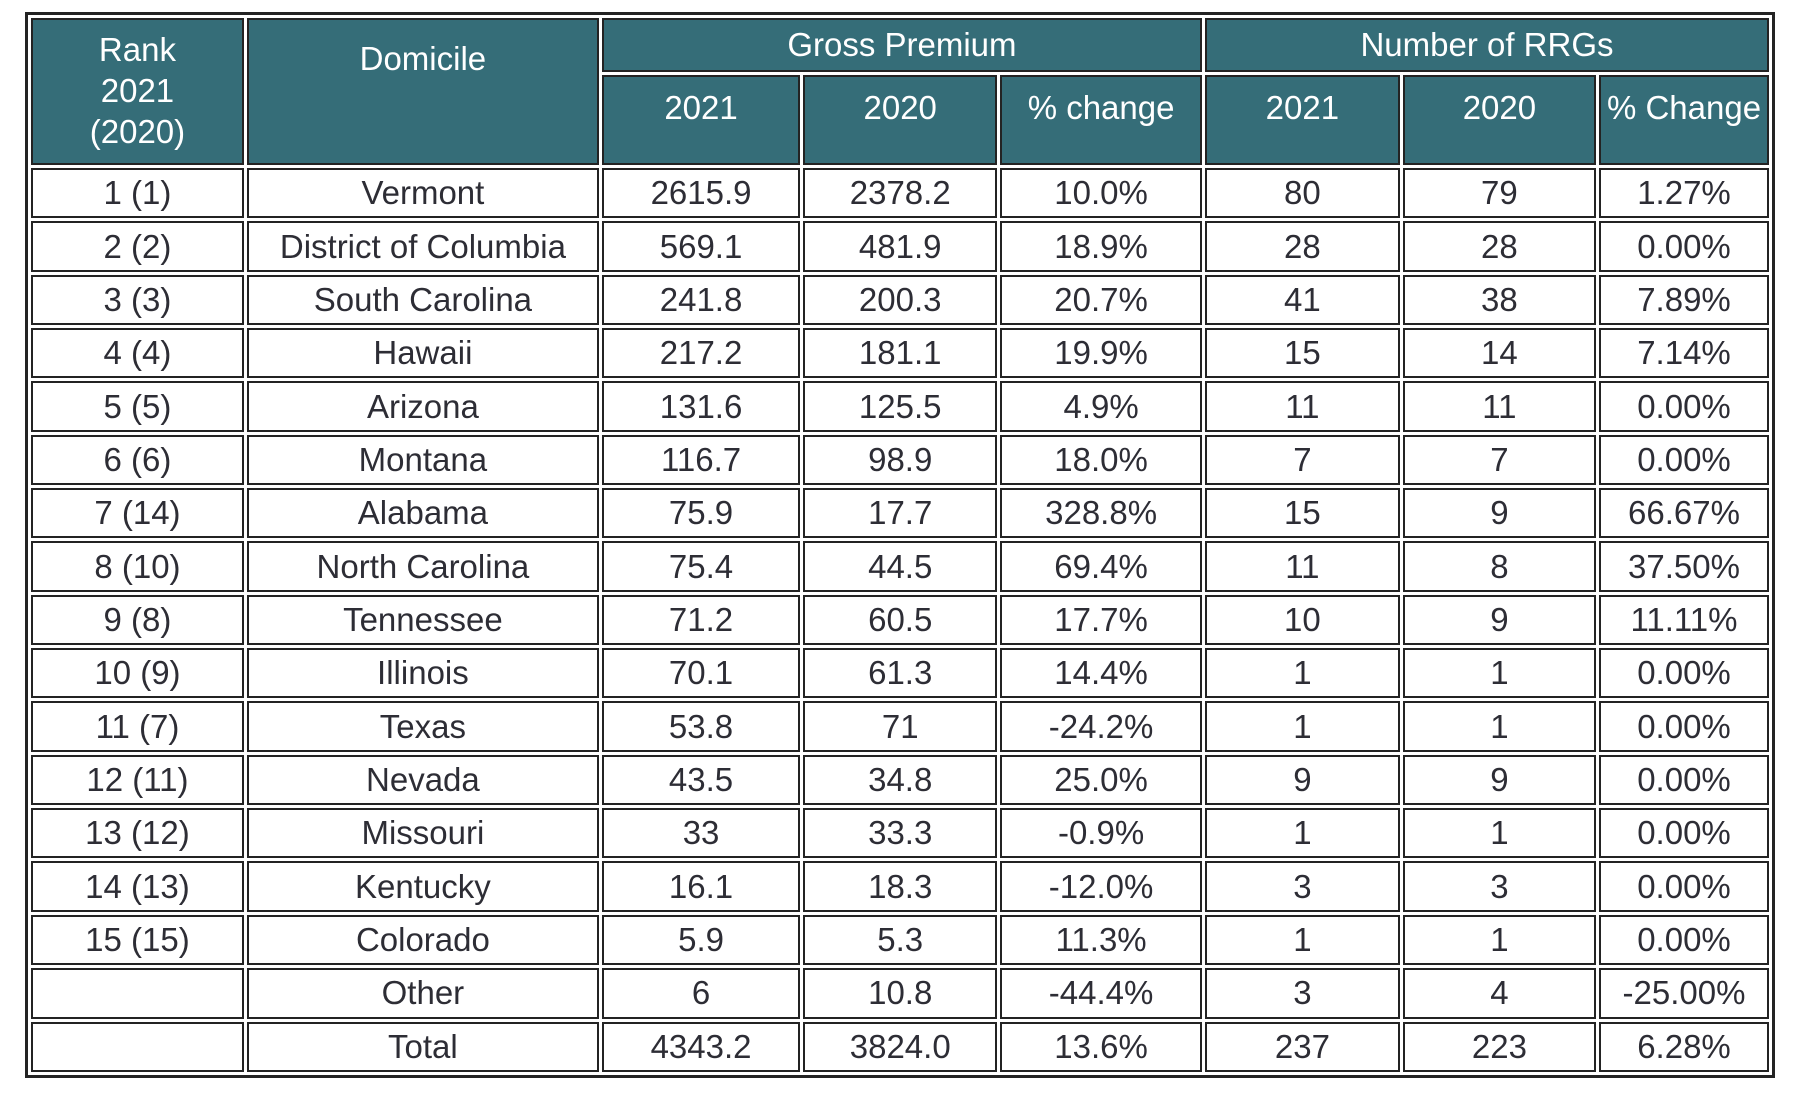  I want to click on cell-gp-2020: 125.5, so click(900, 406).